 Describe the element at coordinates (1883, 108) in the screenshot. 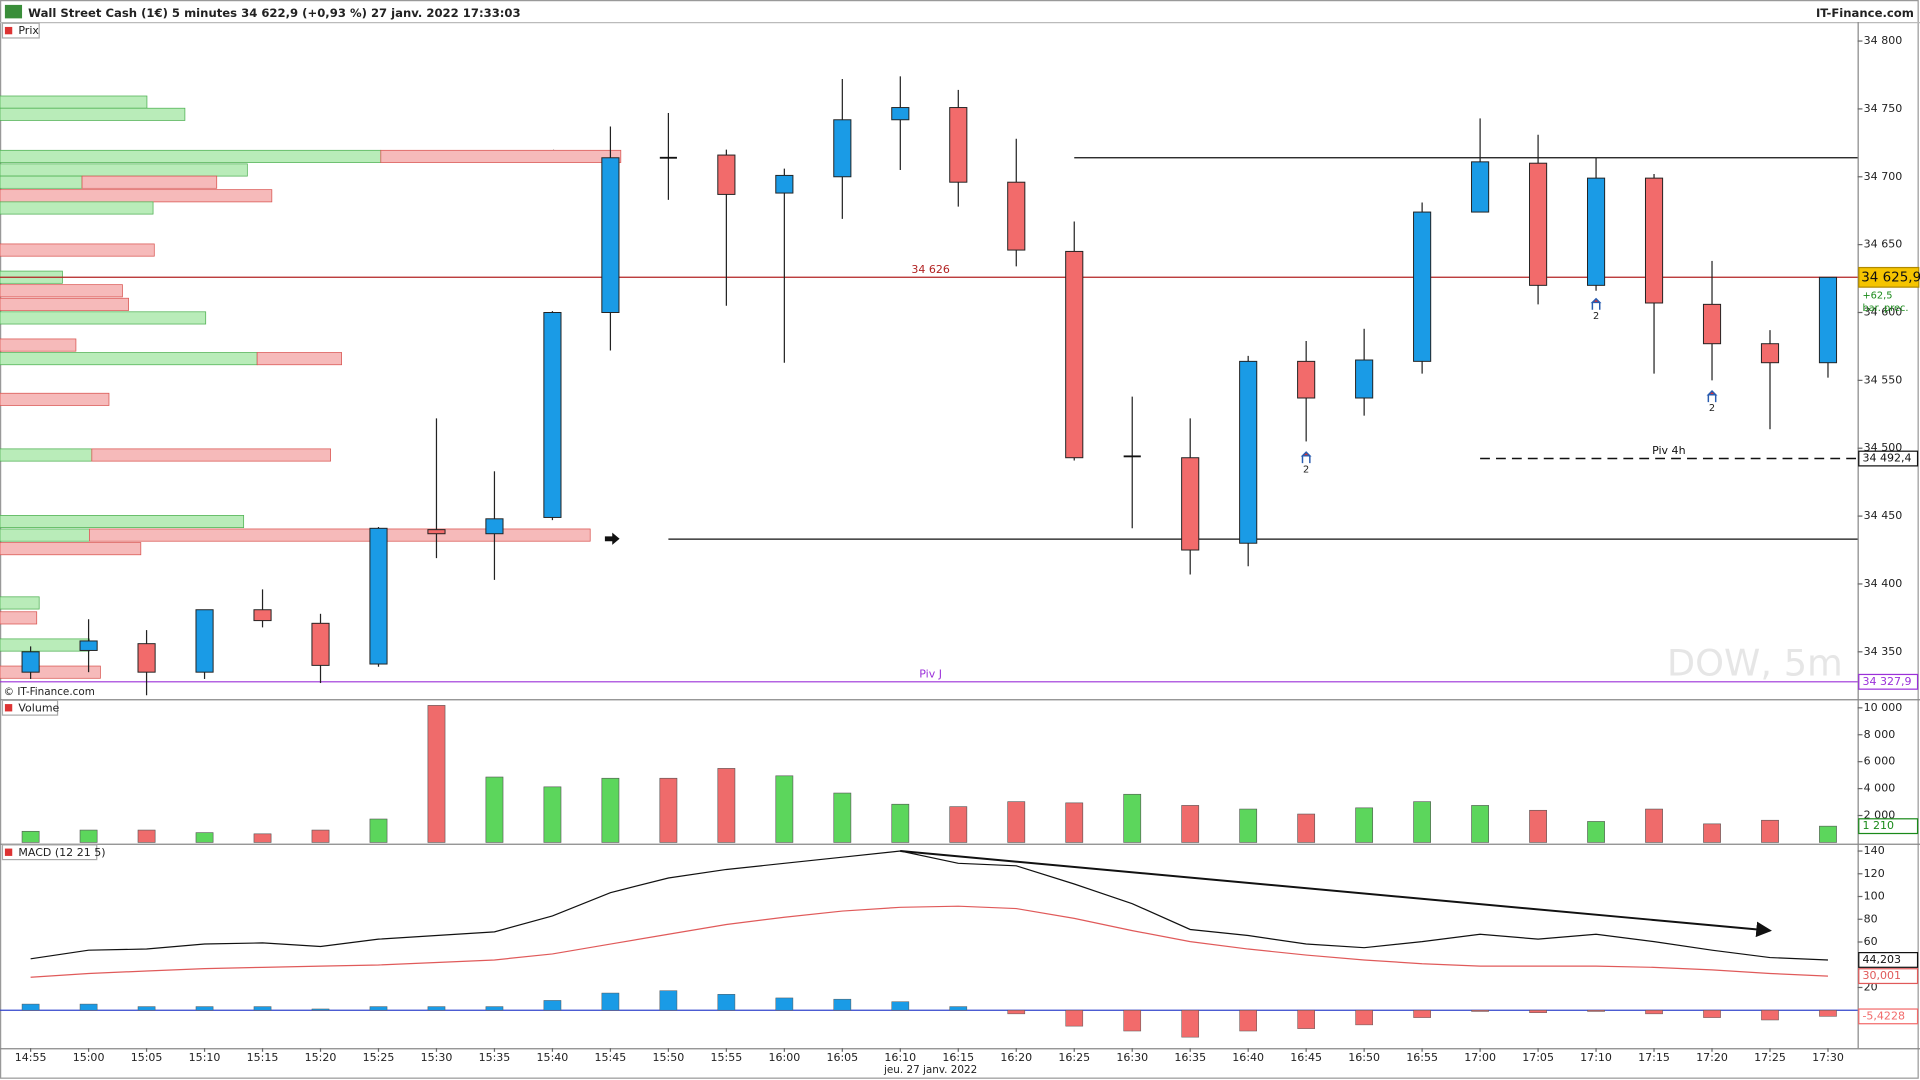

I see `y-tick-label: 34 750` at that location.